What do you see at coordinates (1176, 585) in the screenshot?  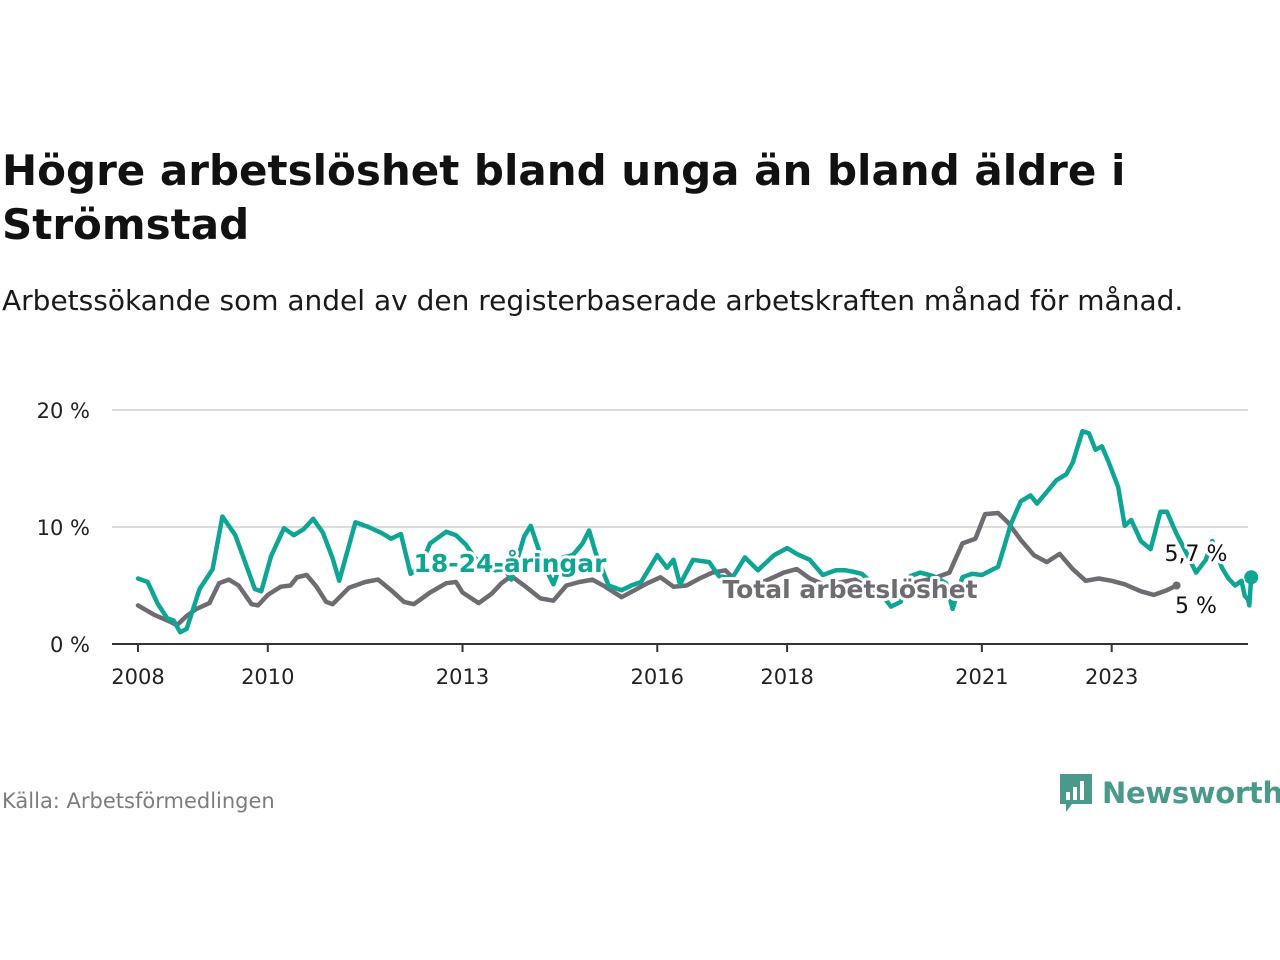 I see `series-endpoint-total` at bounding box center [1176, 585].